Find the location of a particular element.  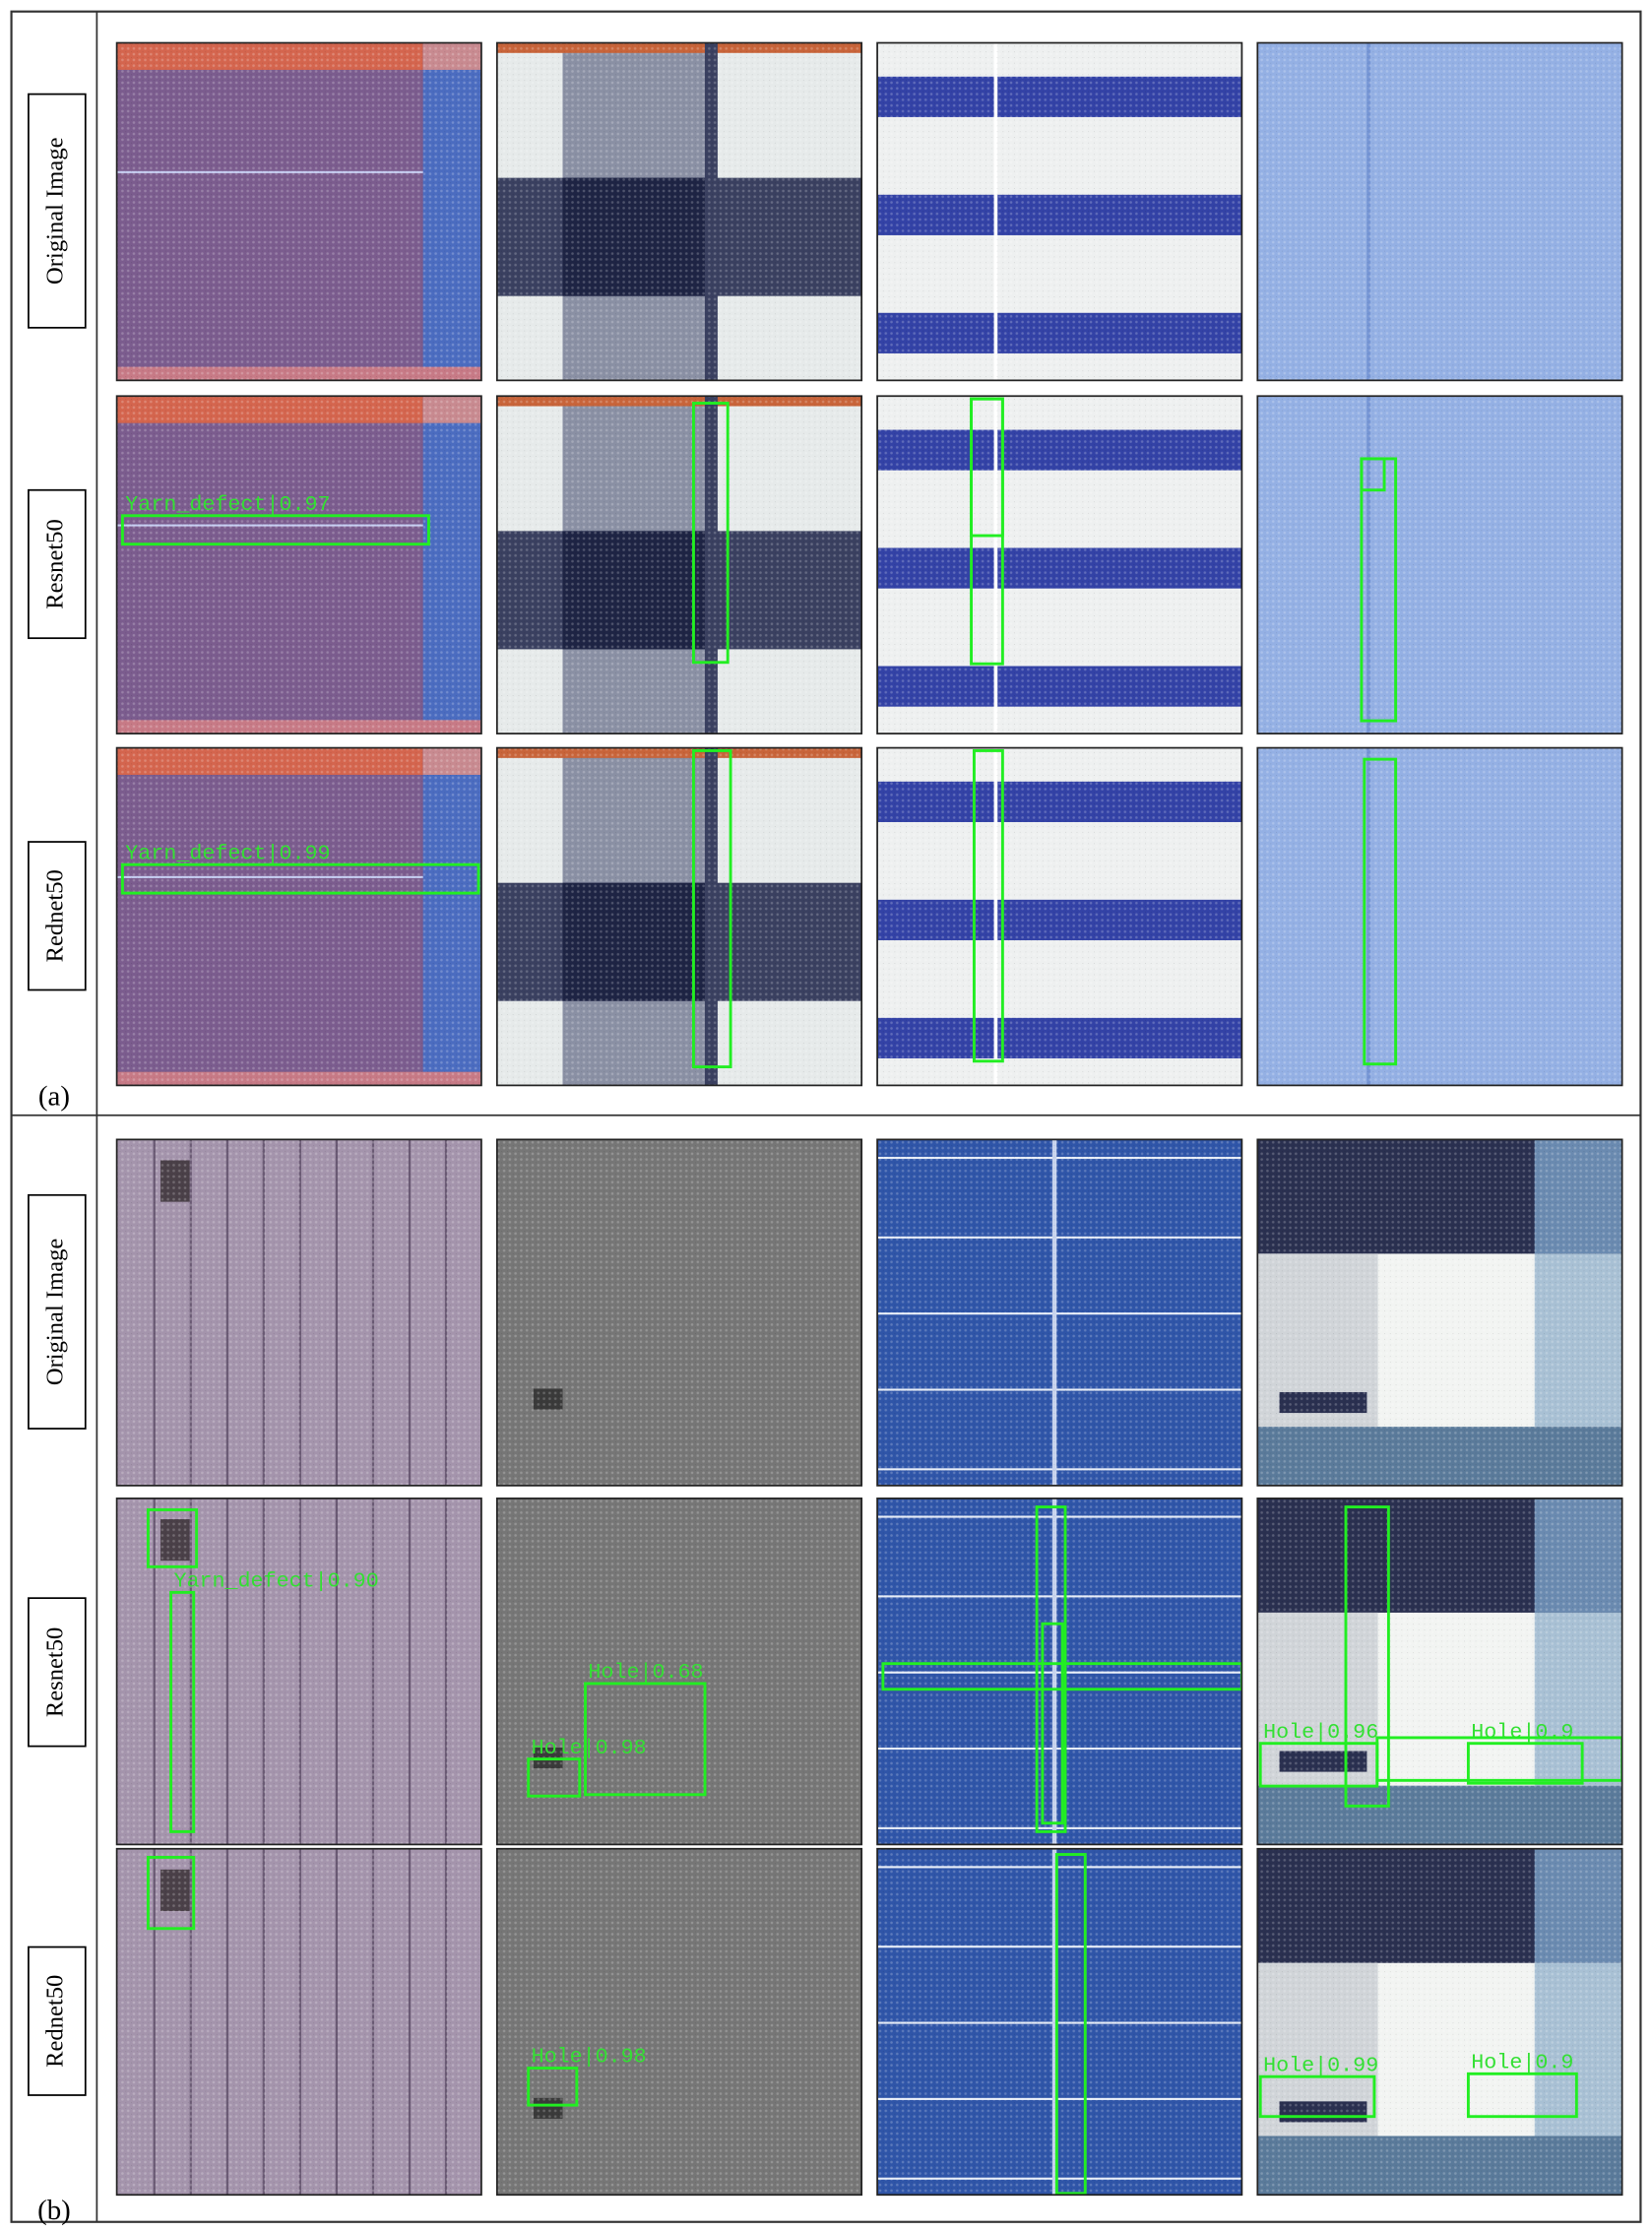

fabric-image: Yarn_defect|0.99 is located at coordinates (299, 916).